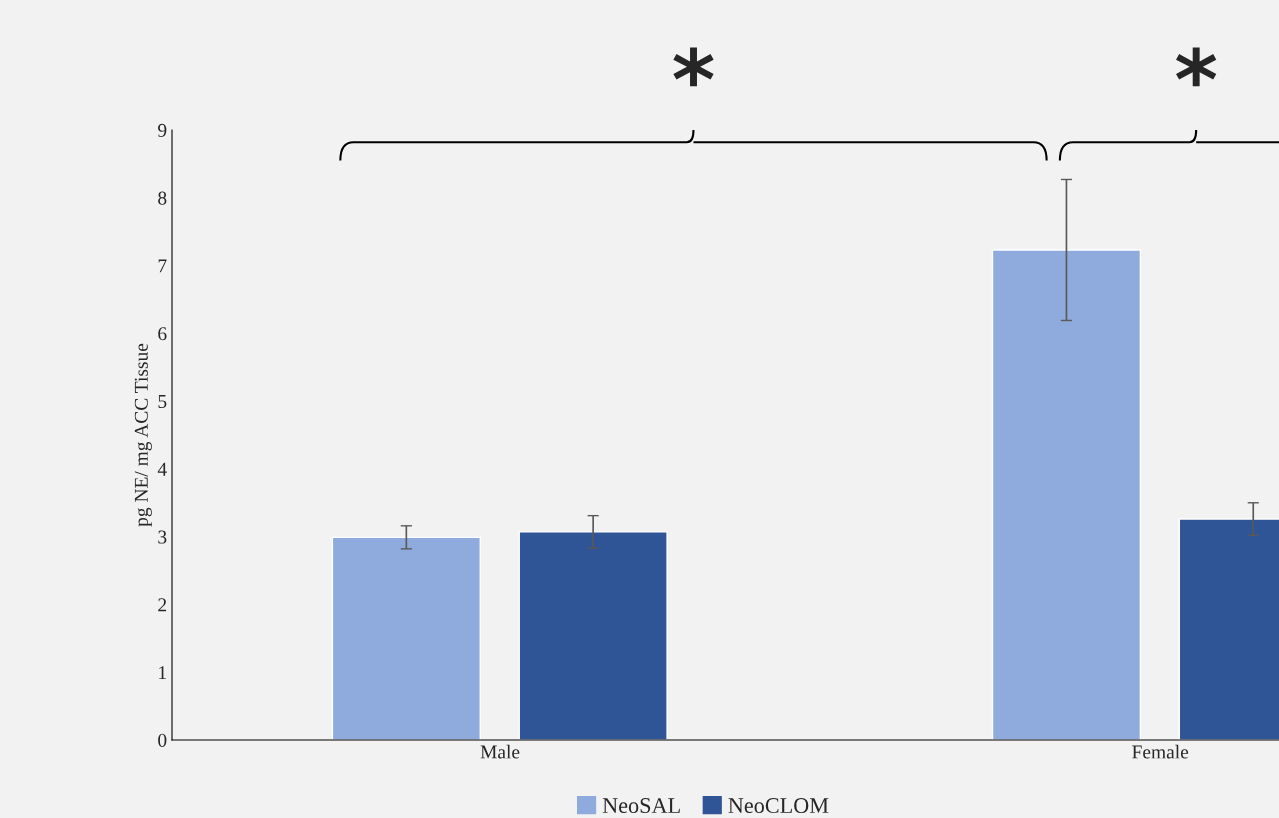  What do you see at coordinates (500, 751) in the screenshot?
I see `x-tick-label: Male` at bounding box center [500, 751].